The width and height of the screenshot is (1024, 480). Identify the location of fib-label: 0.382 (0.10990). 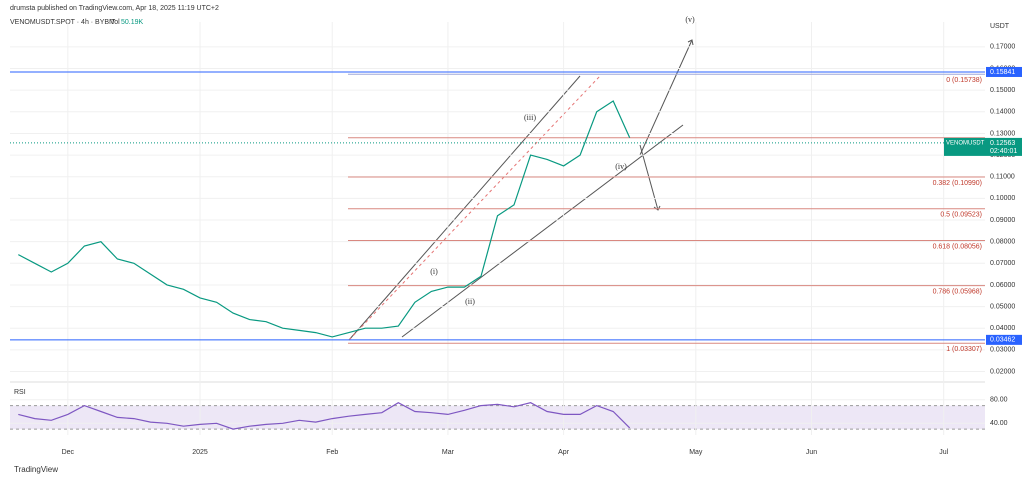
(957, 183).